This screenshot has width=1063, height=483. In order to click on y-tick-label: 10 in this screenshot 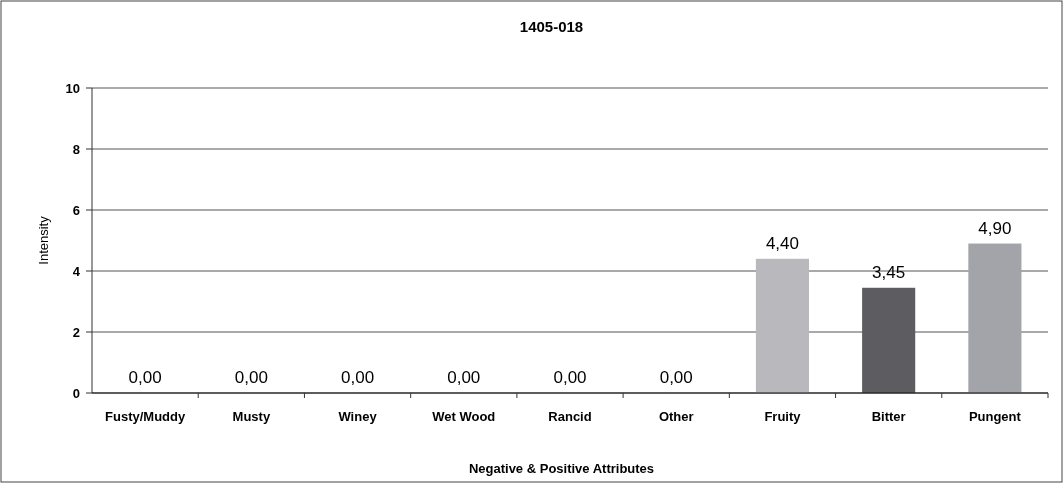, I will do `click(72, 88)`.